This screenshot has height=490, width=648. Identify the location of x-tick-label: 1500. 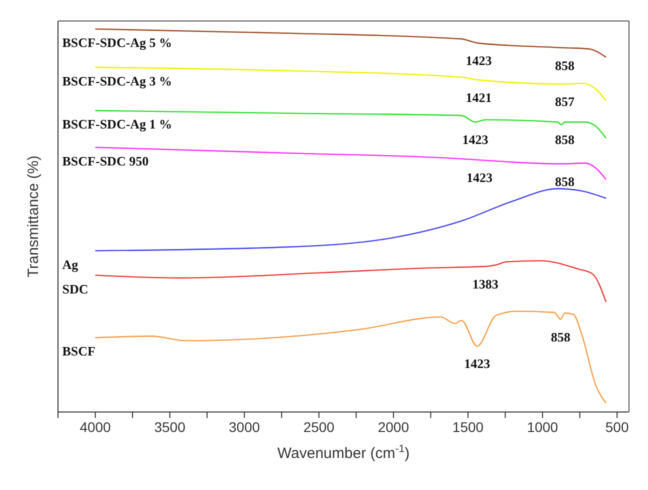
(468, 427).